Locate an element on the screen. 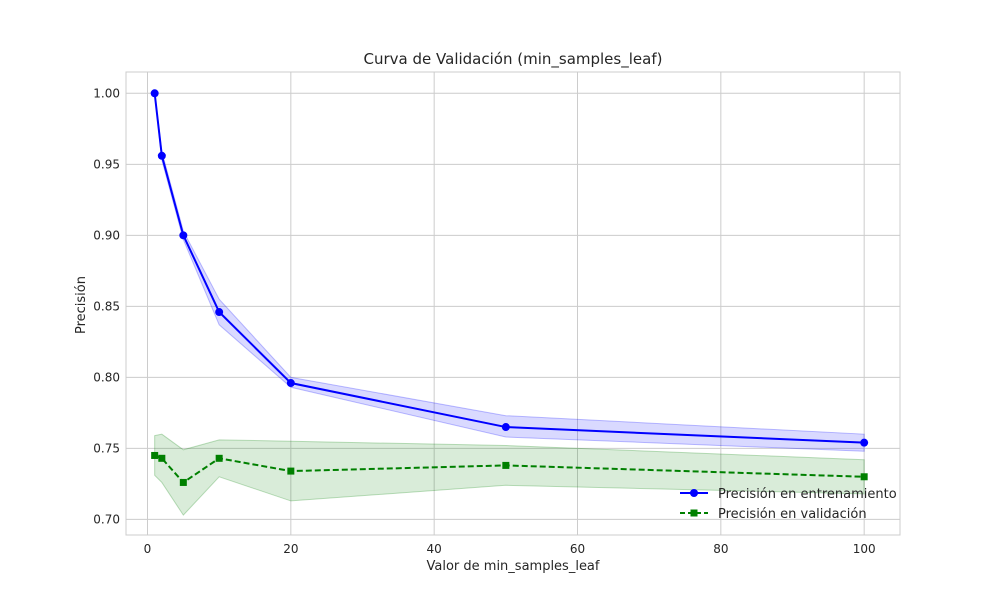 The height and width of the screenshot is (600, 1000). x-tick-label: 80 is located at coordinates (720, 549).